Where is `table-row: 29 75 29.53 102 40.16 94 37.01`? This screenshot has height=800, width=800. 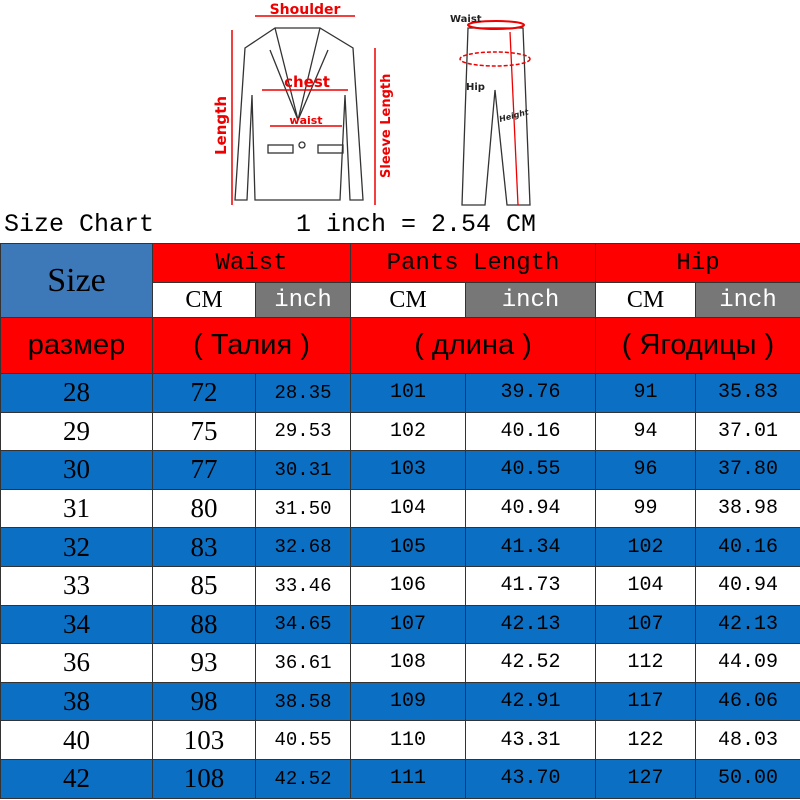
table-row: 29 75 29.53 102 40.16 94 37.01 is located at coordinates (400, 431).